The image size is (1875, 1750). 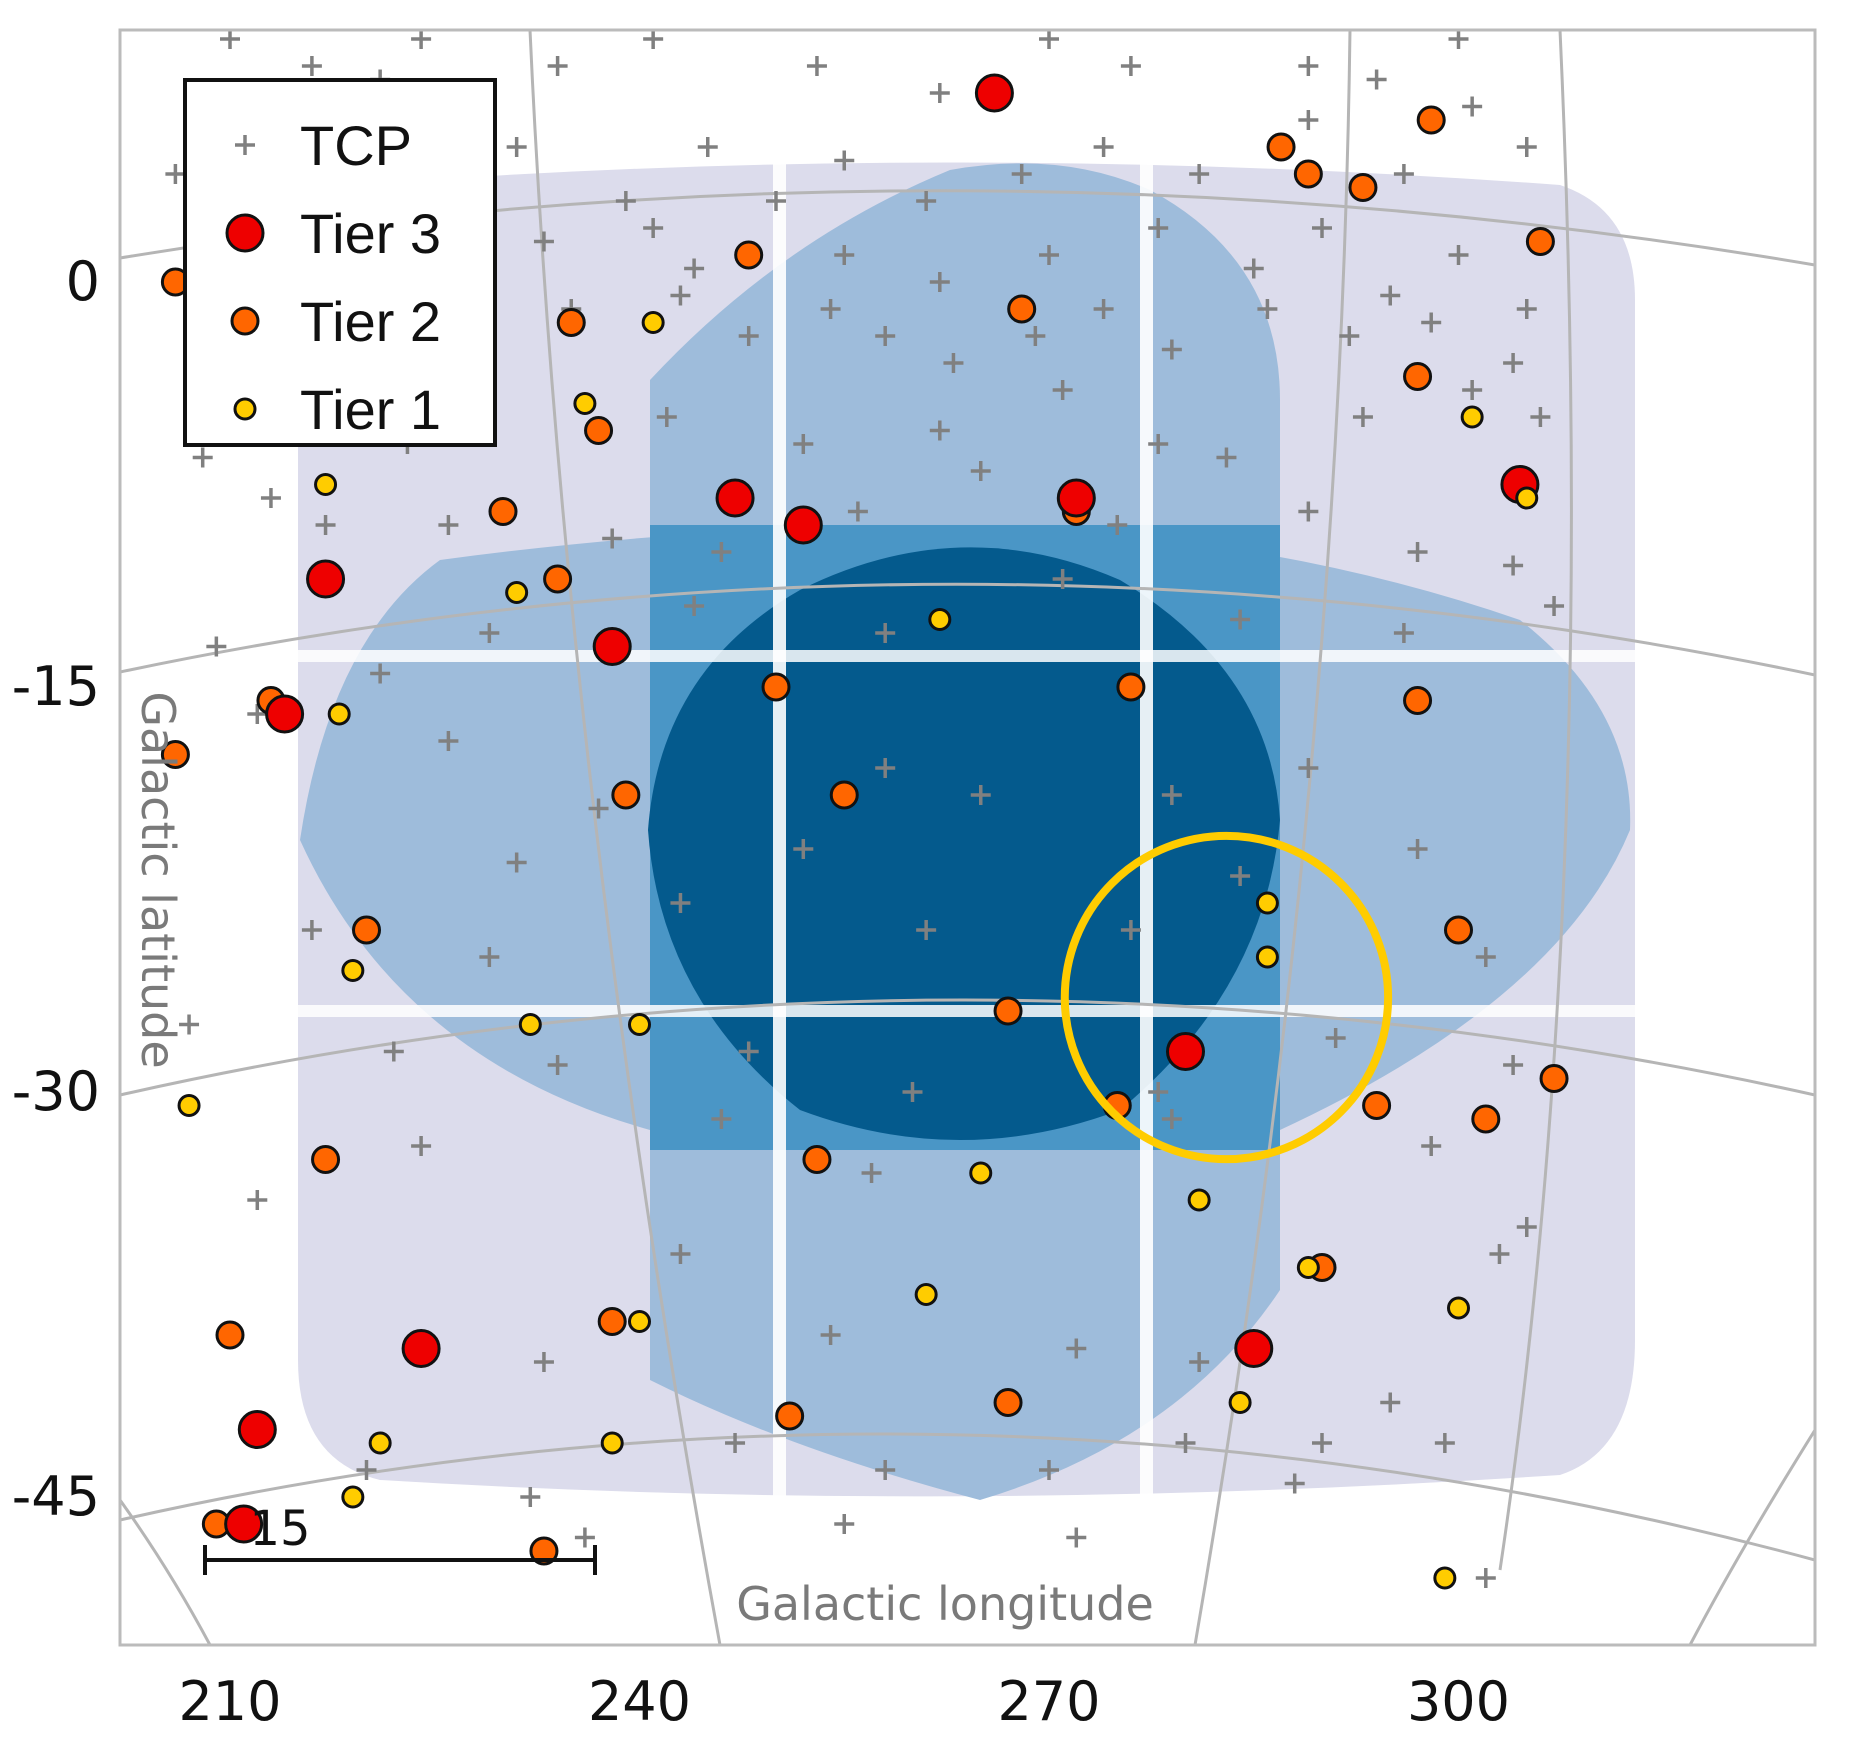 I want to click on x-tick-label: 210, so click(x=229, y=1701).